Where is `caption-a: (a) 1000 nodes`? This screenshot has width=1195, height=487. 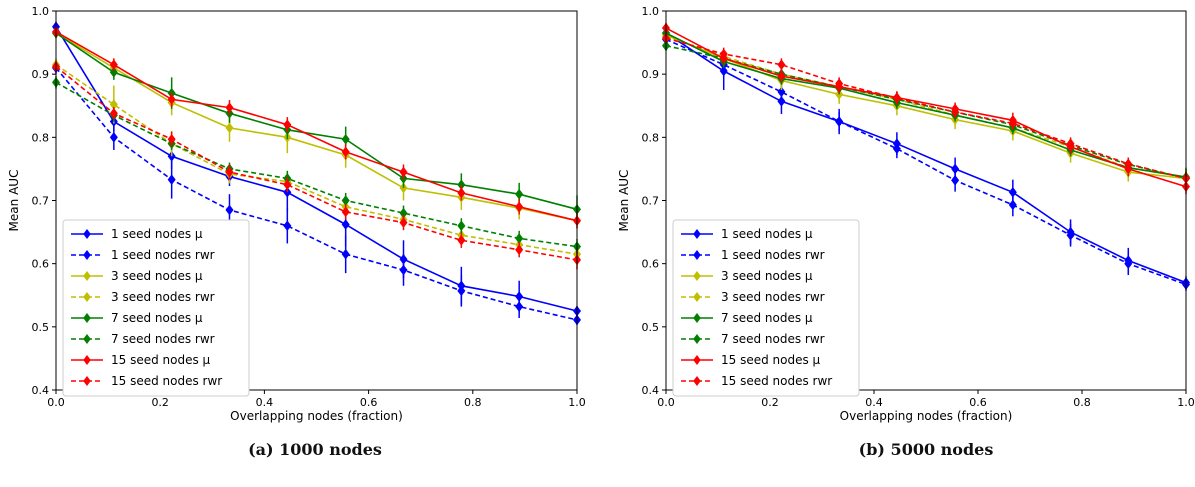 caption-a: (a) 1000 nodes is located at coordinates (315, 449).